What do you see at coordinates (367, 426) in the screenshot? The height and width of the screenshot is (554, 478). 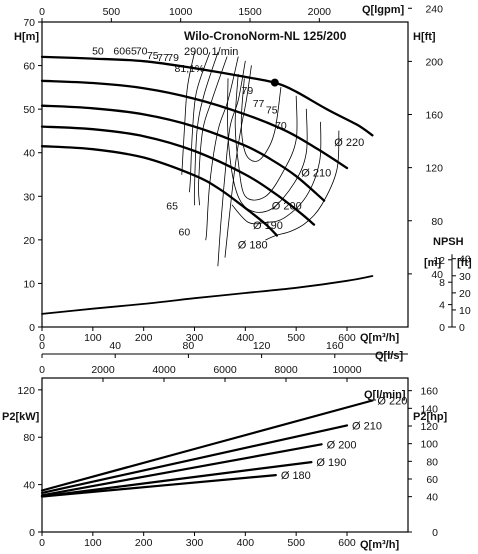 I see `power-curve-label: Ø 210` at bounding box center [367, 426].